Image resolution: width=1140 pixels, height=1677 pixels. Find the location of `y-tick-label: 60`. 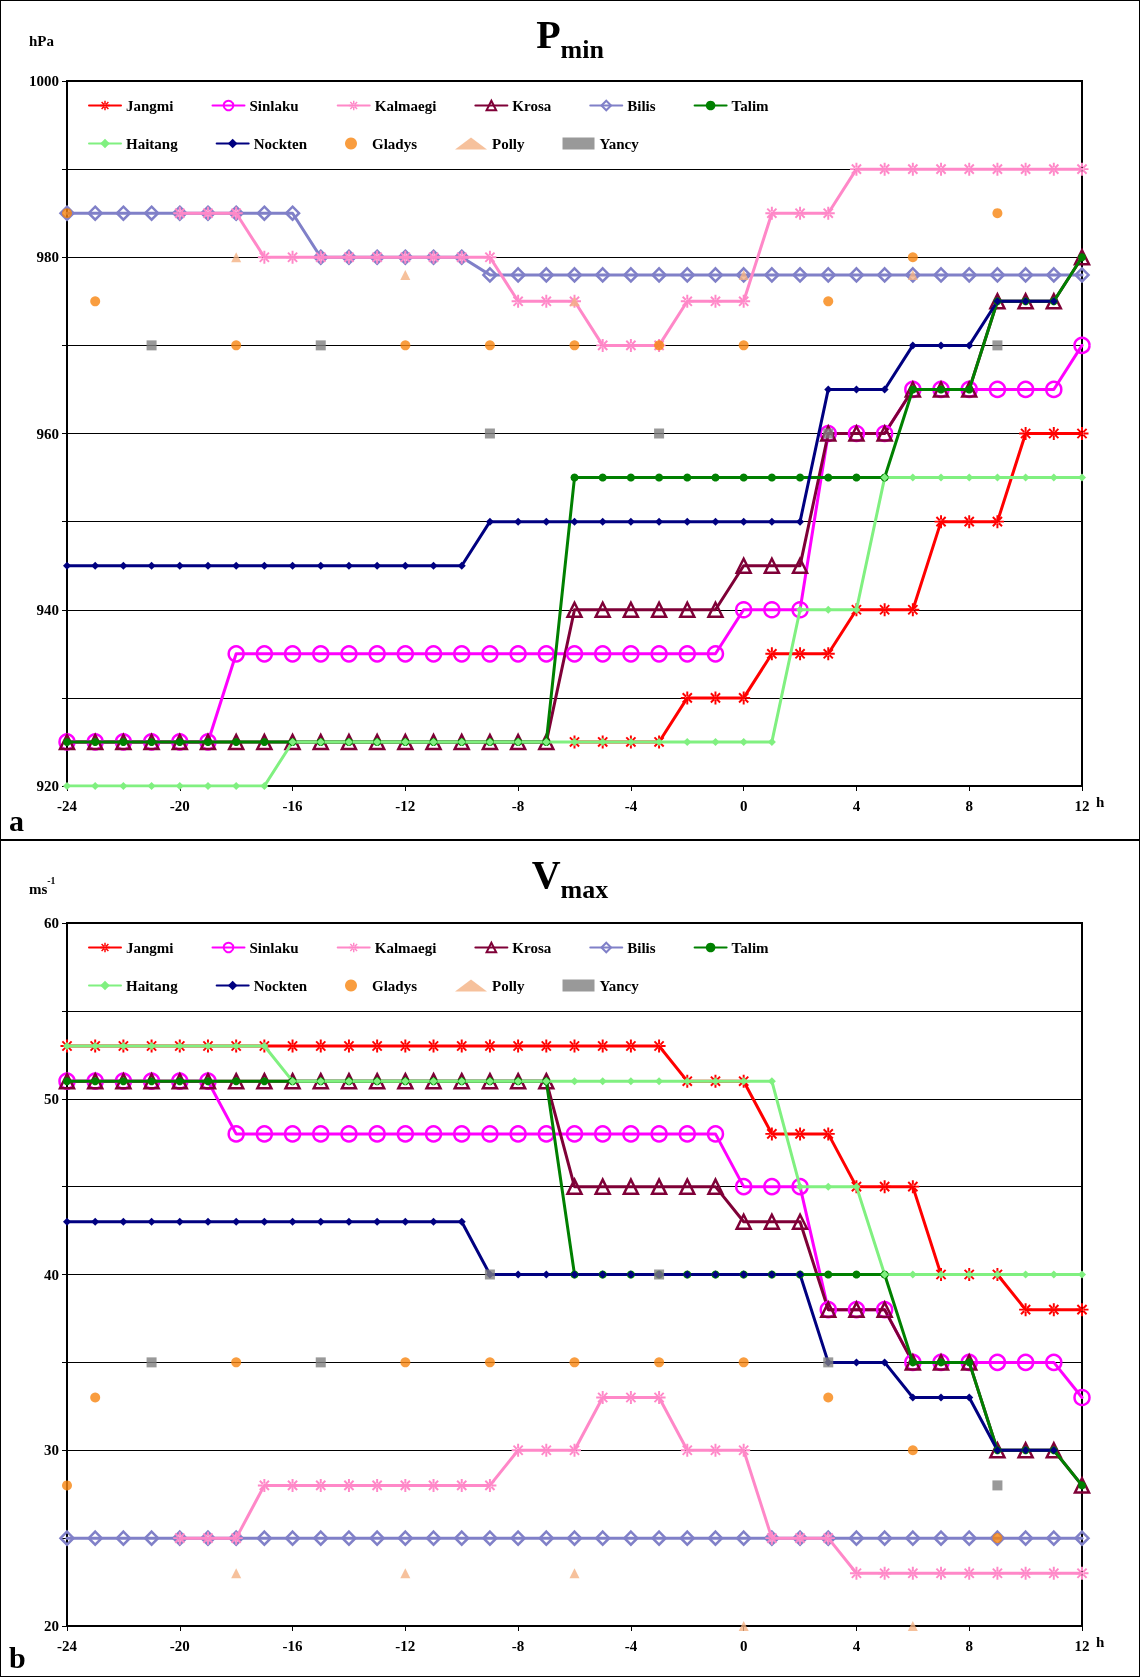

y-tick-label: 60 is located at coordinates (51, 923).